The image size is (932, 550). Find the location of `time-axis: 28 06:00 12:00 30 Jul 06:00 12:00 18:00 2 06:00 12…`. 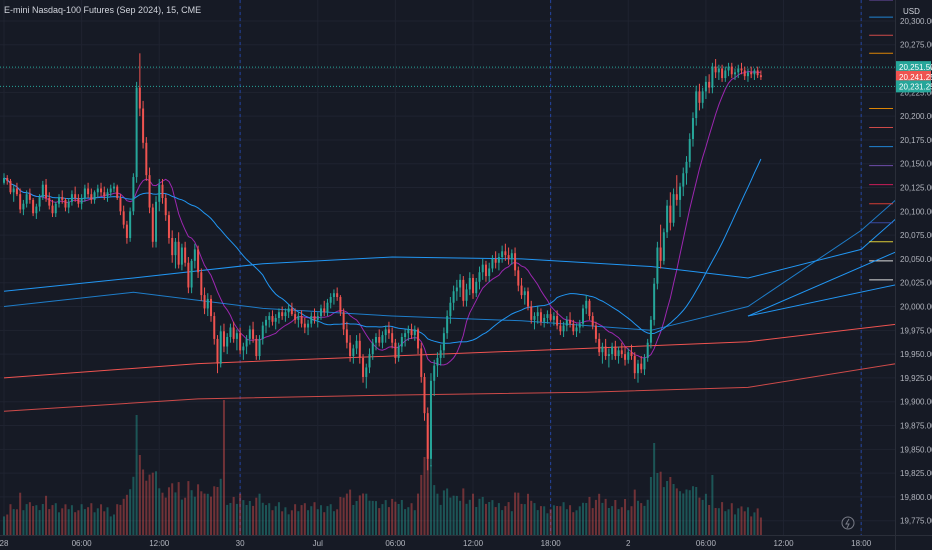

time-axis: 28 06:00 12:00 30 Jul 06:00 12:00 18:00 2 06:00 12… is located at coordinates (466, 542).